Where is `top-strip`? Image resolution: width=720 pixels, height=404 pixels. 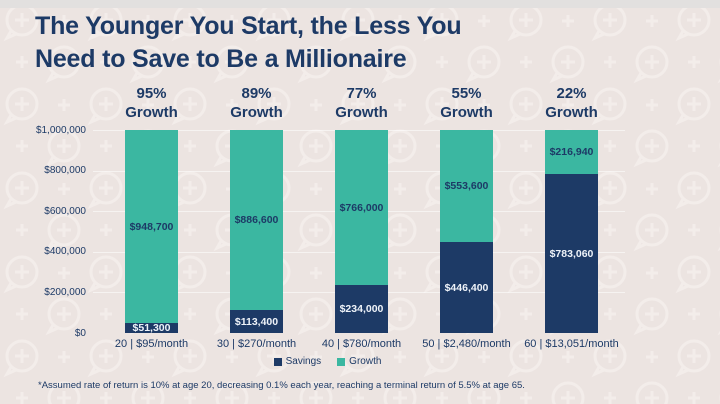 top-strip is located at coordinates (360, 4).